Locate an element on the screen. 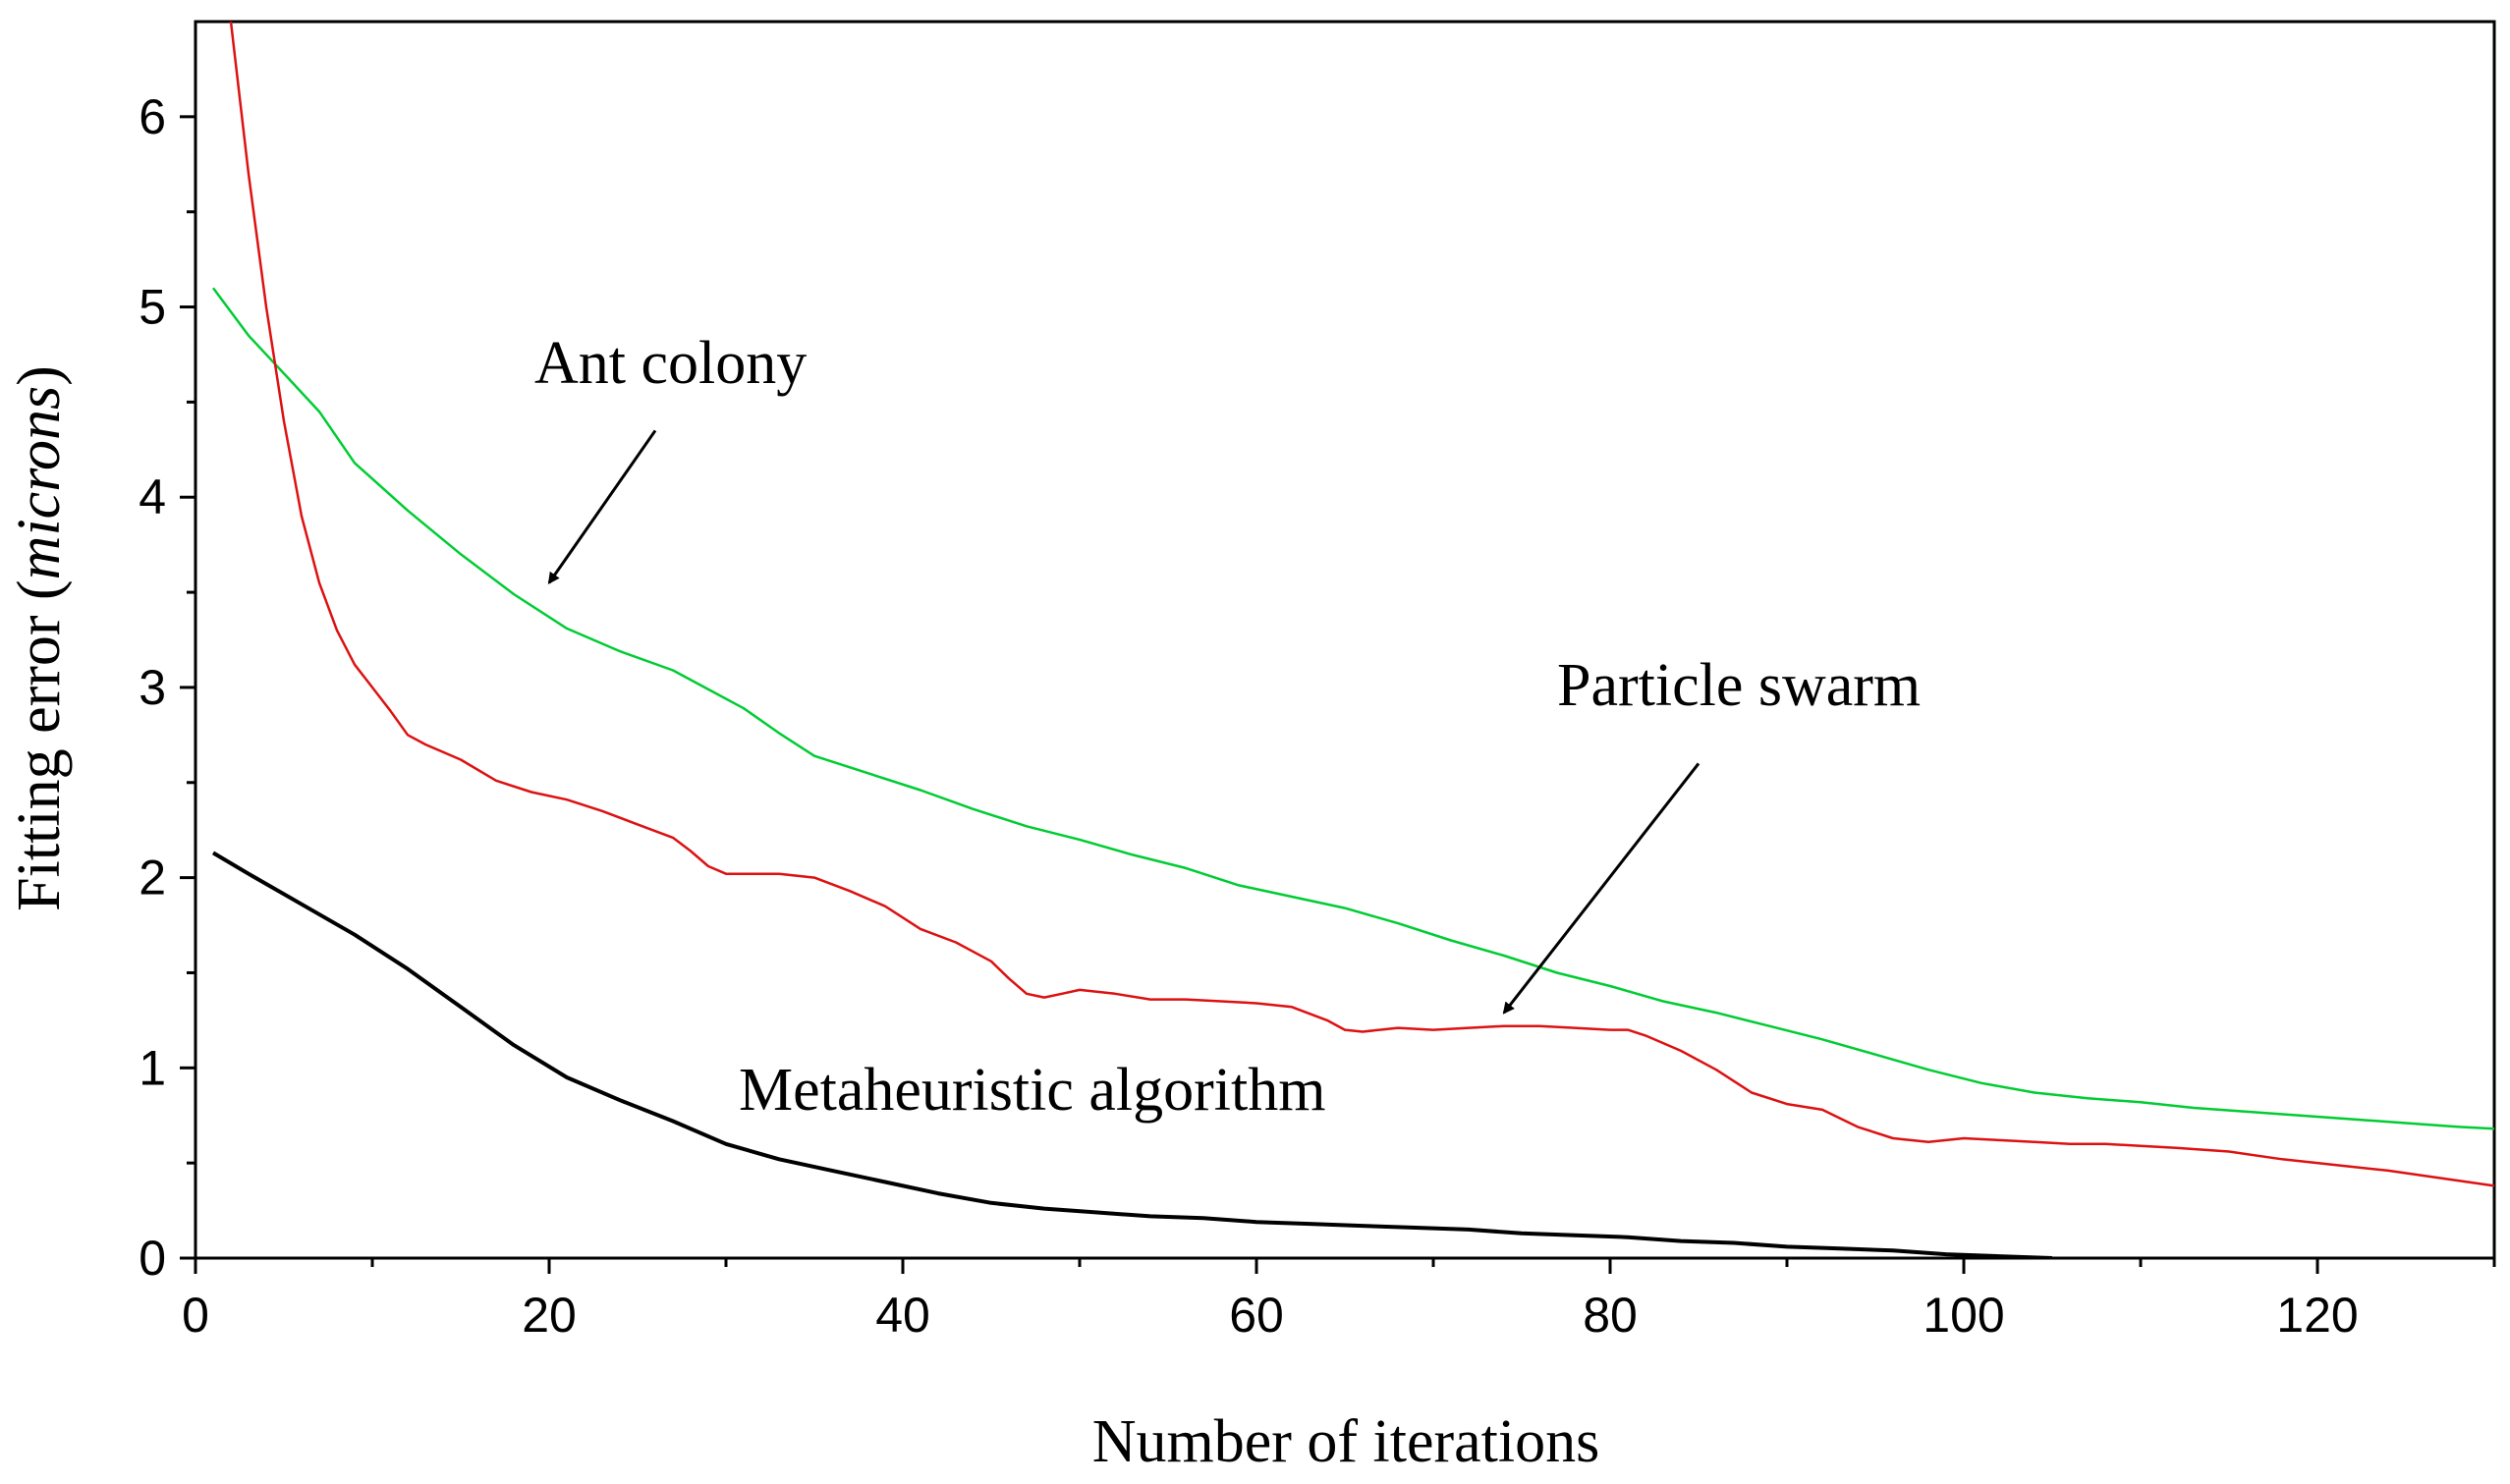  x-tick-label: 0 is located at coordinates (195, 1315).